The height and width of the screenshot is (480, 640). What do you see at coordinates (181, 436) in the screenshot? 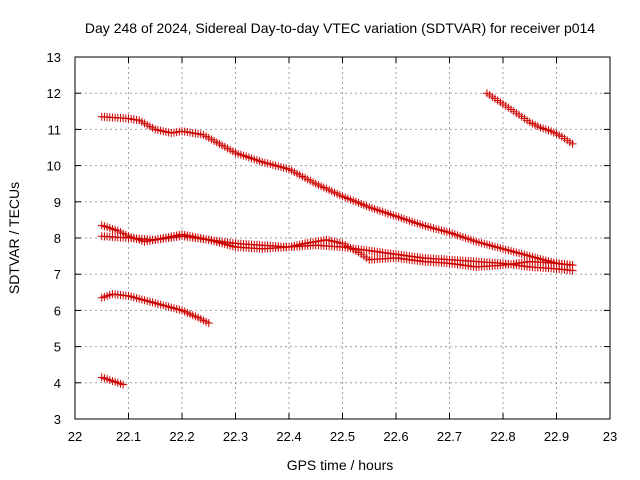
I see `x-tick-label: 22.2` at bounding box center [181, 436].